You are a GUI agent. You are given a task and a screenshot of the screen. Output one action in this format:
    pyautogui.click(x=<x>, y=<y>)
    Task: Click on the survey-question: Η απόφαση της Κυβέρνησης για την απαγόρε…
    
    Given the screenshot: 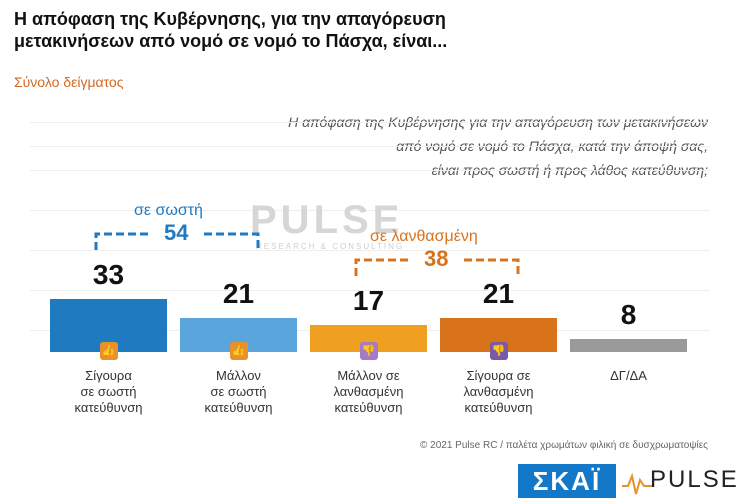 What is the action you would take?
    pyautogui.click(x=428, y=146)
    